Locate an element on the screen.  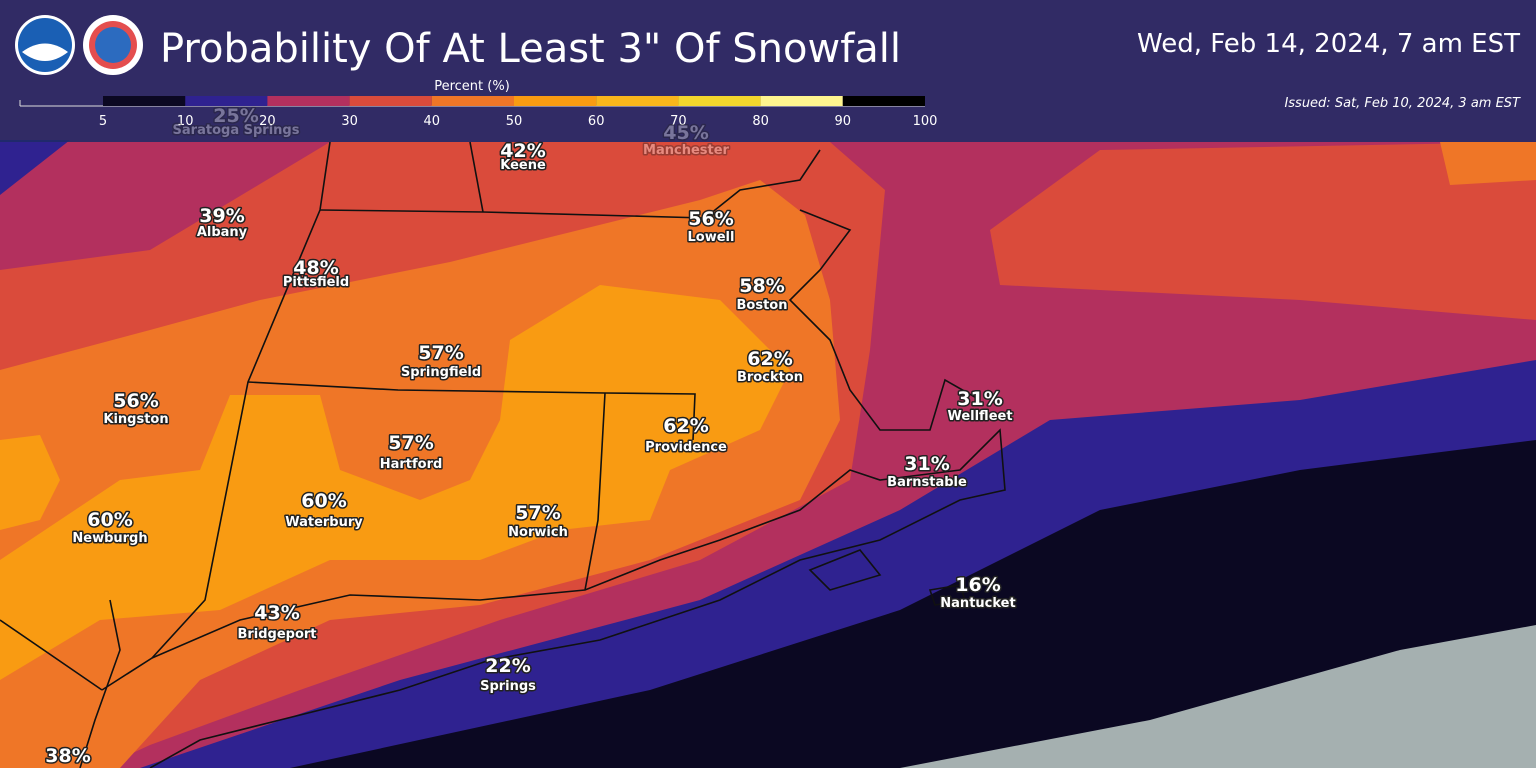
city: 39%Albany is located at coordinates (222, 223).